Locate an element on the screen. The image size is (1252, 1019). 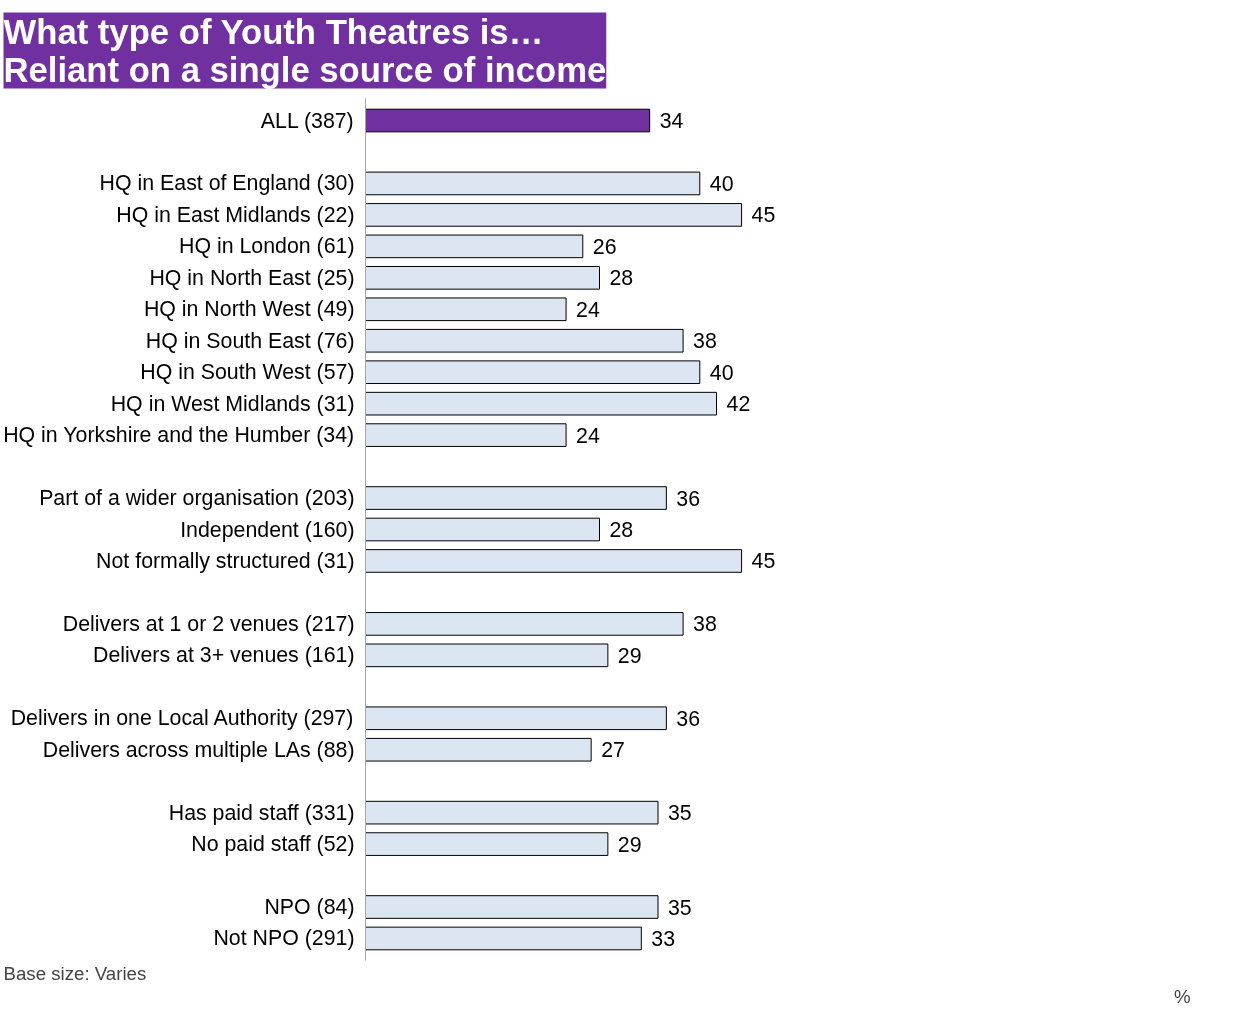
y-tick-label: Part of a wider organisation (203) is located at coordinates (197, 498).